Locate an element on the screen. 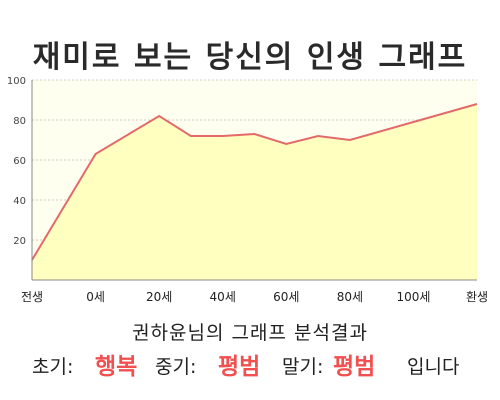 The height and width of the screenshot is (400, 500). mid-value: 평범 is located at coordinates (239, 367).